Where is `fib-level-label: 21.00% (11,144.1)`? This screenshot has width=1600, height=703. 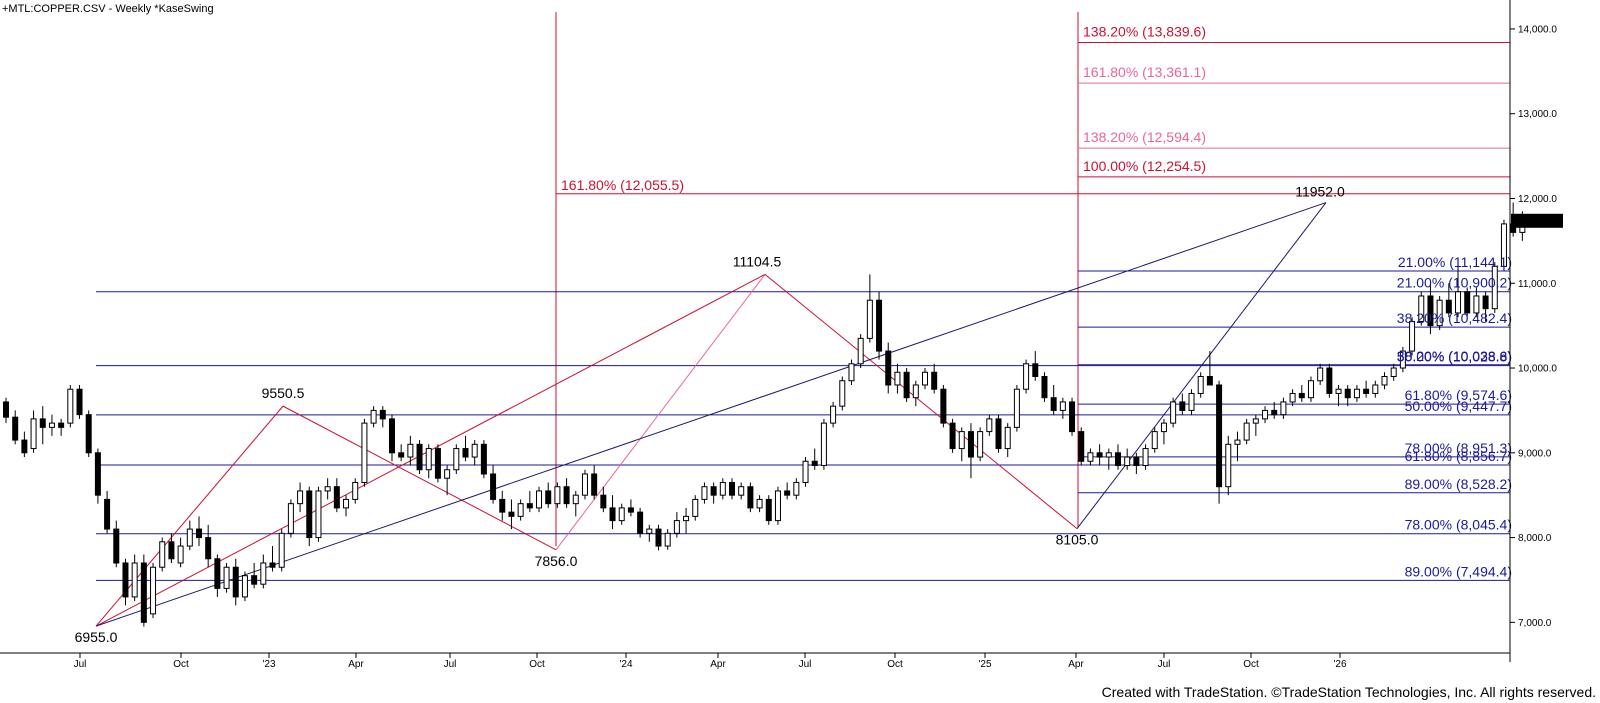
fib-level-label: 21.00% (11,144.1) is located at coordinates (1455, 262).